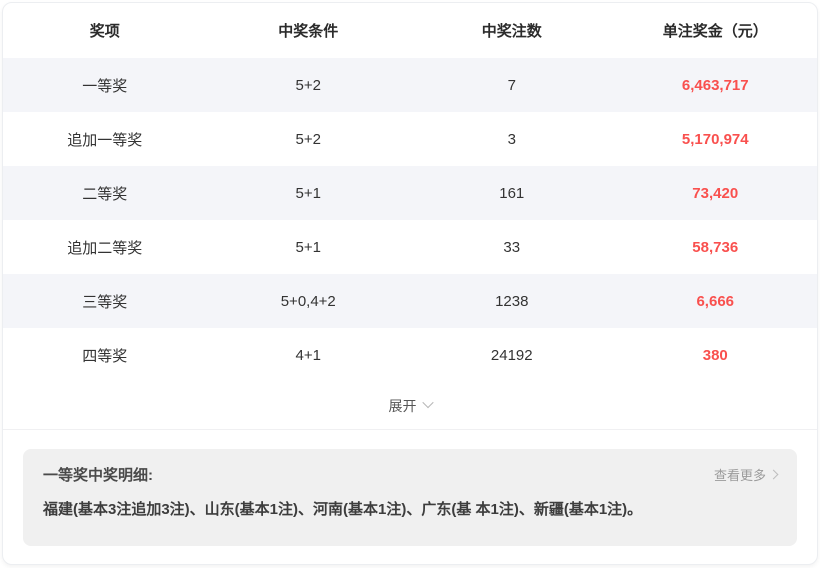 The height and width of the screenshot is (568, 820). I want to click on count-cell: 3, so click(511, 139).